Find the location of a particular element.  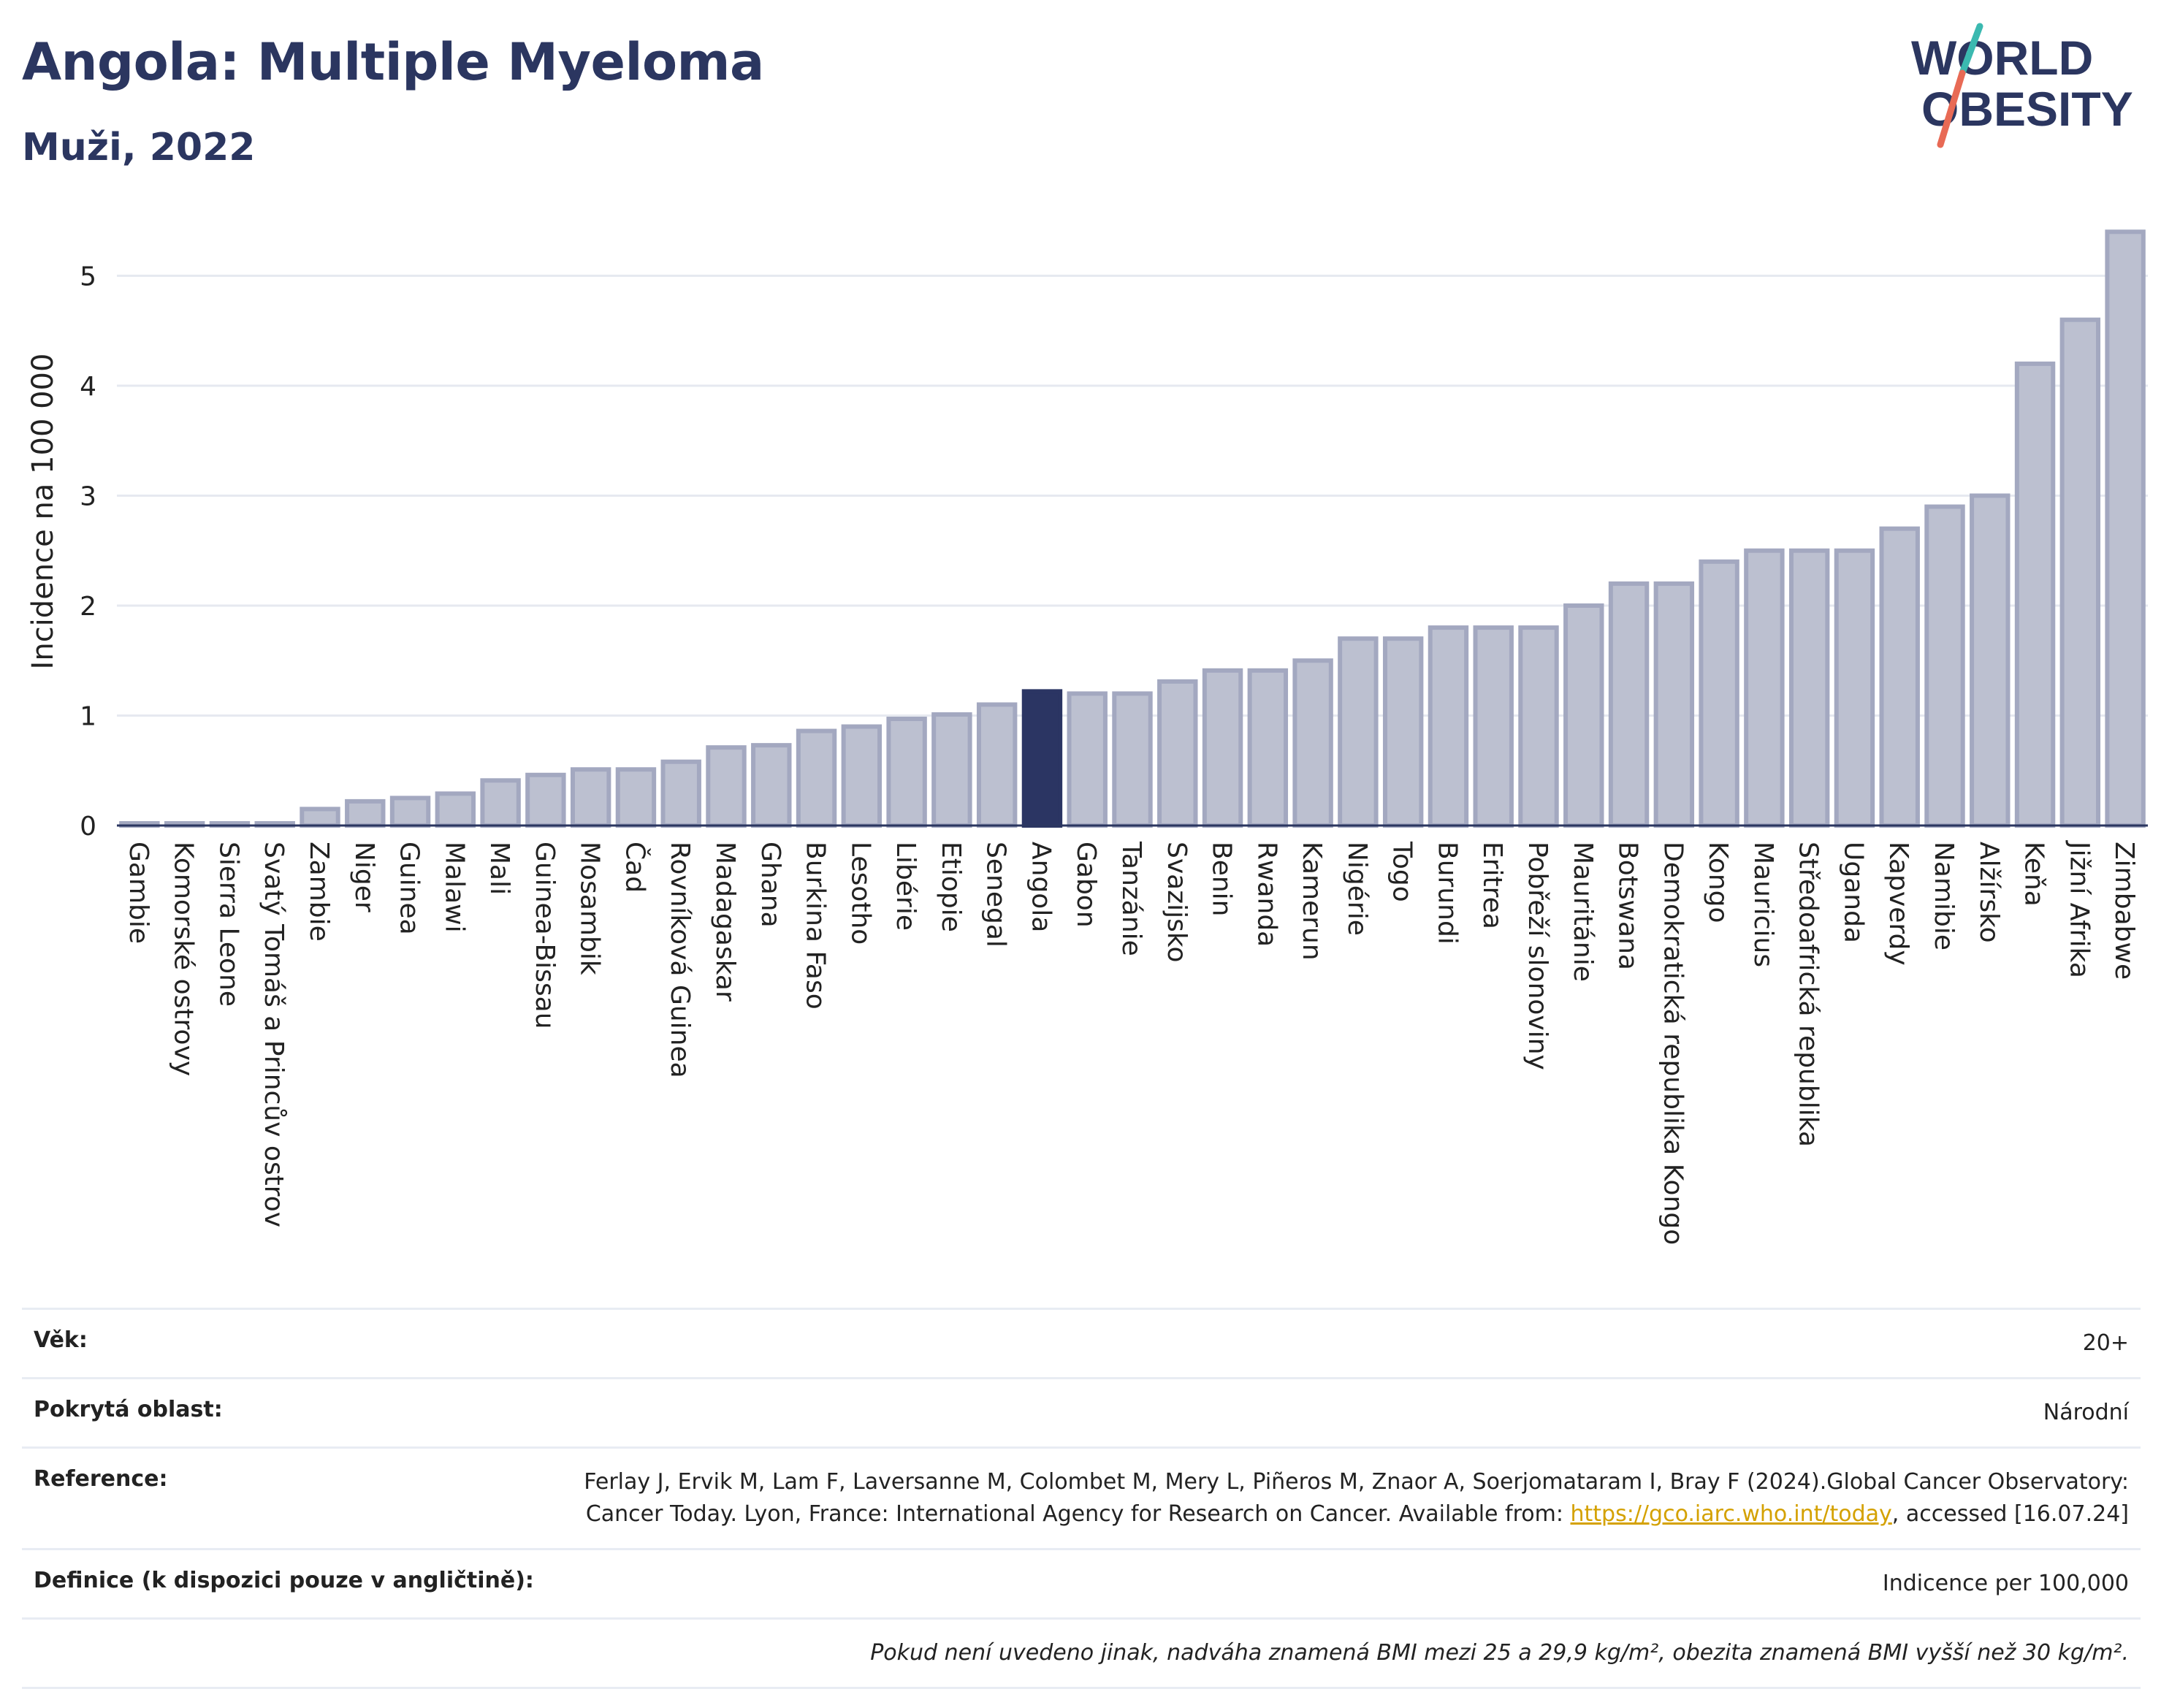

x-tick-label: Gambie is located at coordinates (138, 893).